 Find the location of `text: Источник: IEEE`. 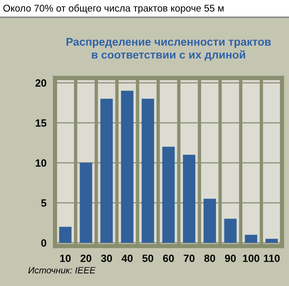

text: Источник: IEEE is located at coordinates (62, 270).